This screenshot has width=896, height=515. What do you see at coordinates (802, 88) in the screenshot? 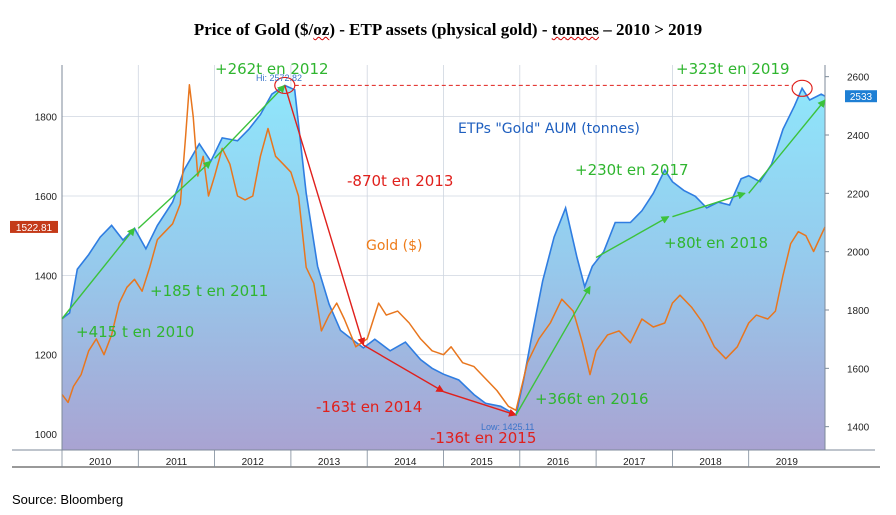
I see `peak-2019-circle` at bounding box center [802, 88].